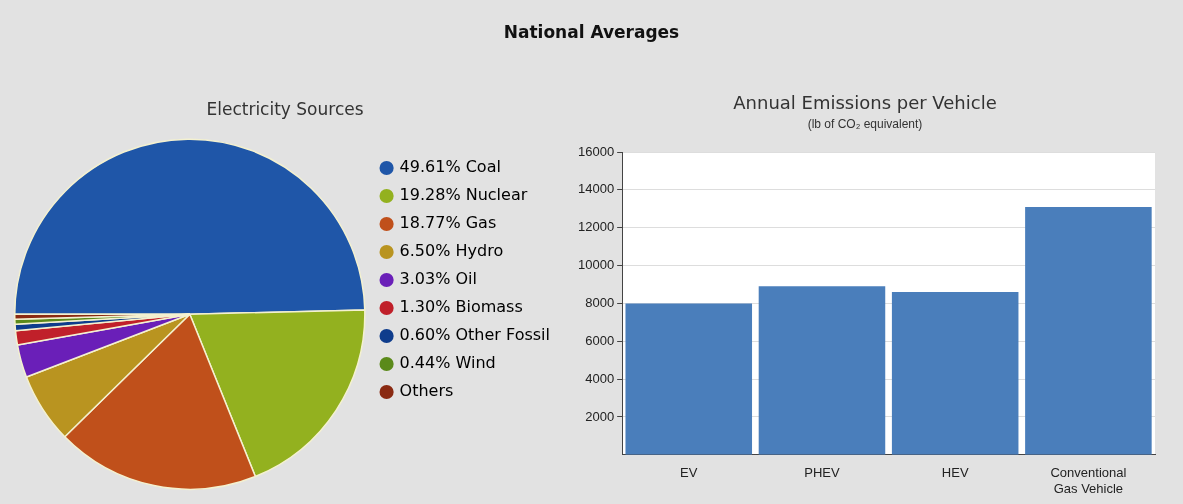 The height and width of the screenshot is (504, 1183). Describe the element at coordinates (448, 223) in the screenshot. I see `legend-label: 18.77% Gas` at that location.